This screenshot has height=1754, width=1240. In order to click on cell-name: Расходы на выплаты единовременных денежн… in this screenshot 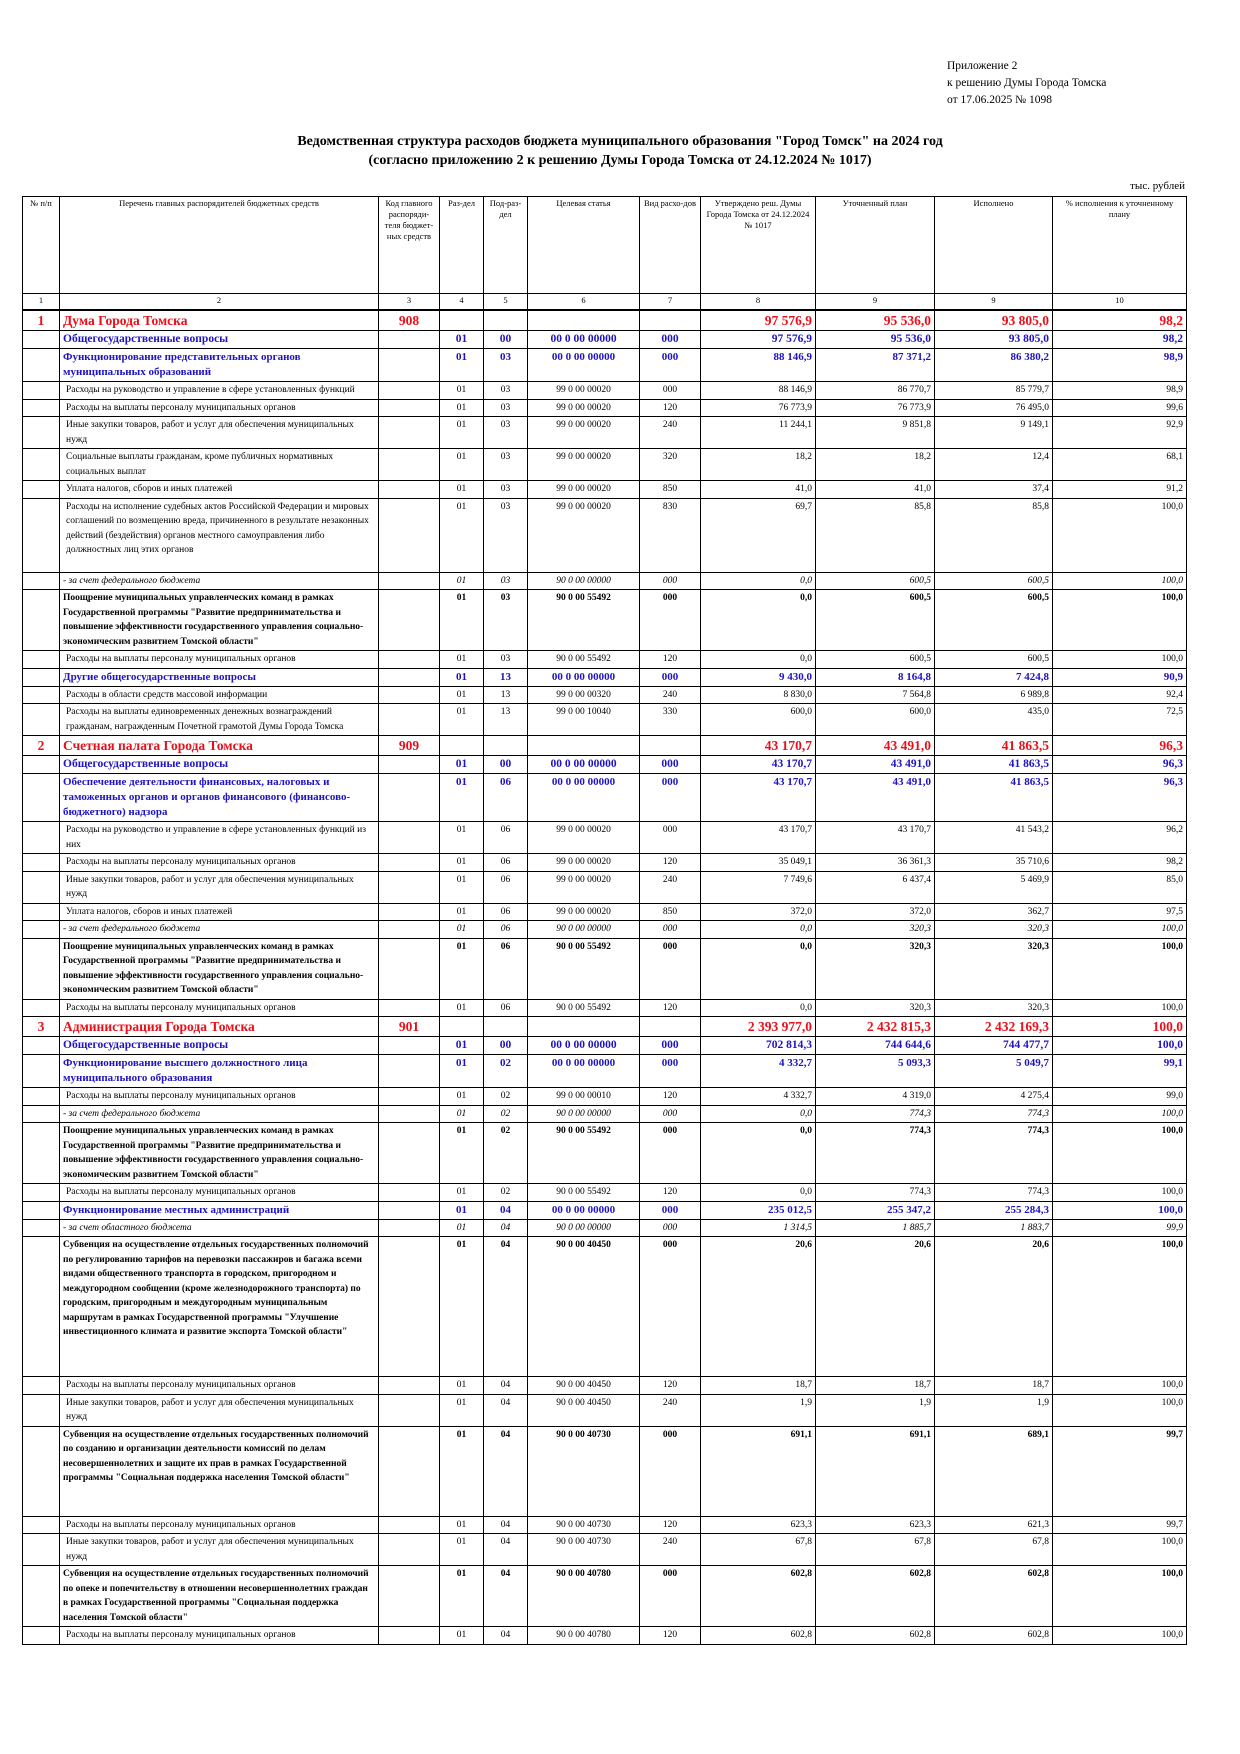, I will do `click(219, 719)`.